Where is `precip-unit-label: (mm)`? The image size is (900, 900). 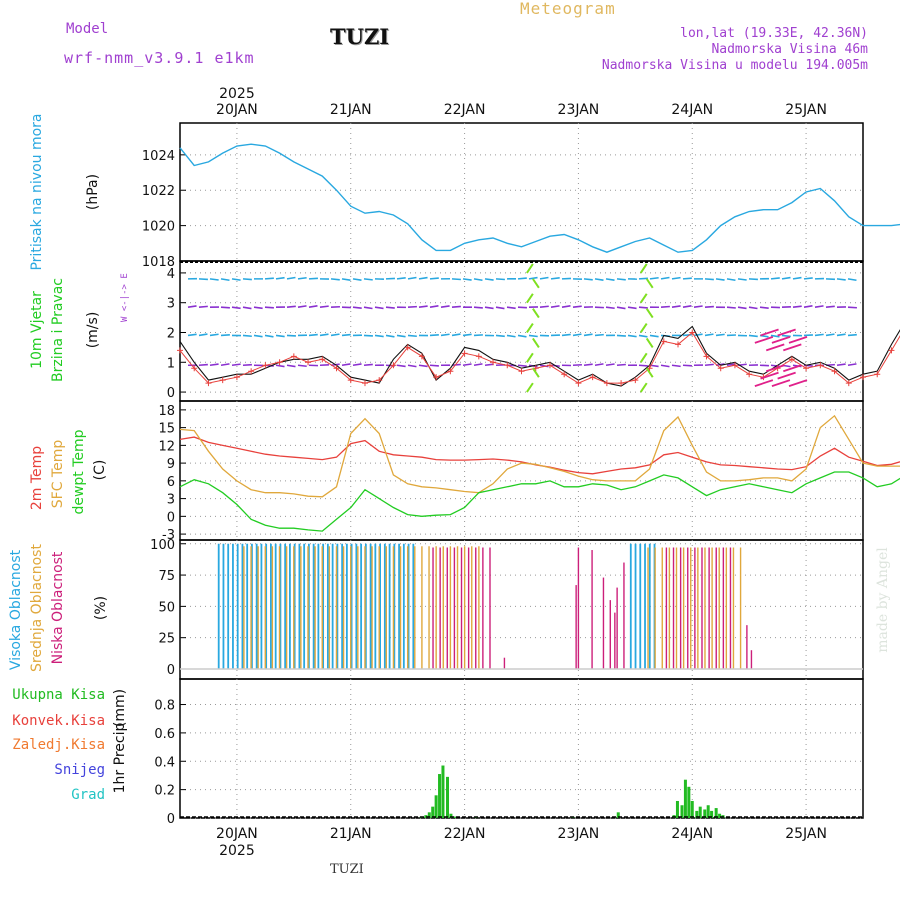
precip-unit-label: (mm) is located at coordinates (120, 708).